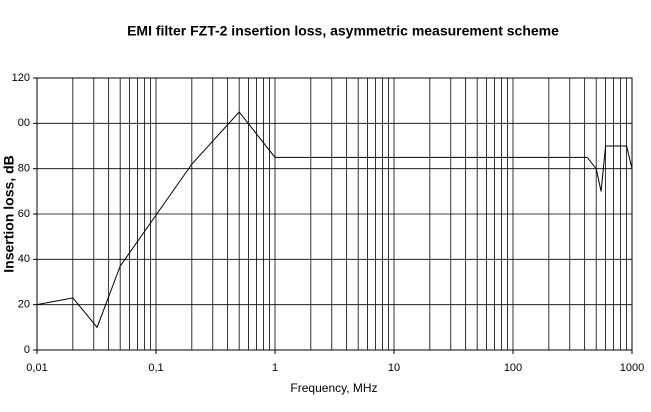  I want to click on y-tick-label: 40, so click(24, 259).